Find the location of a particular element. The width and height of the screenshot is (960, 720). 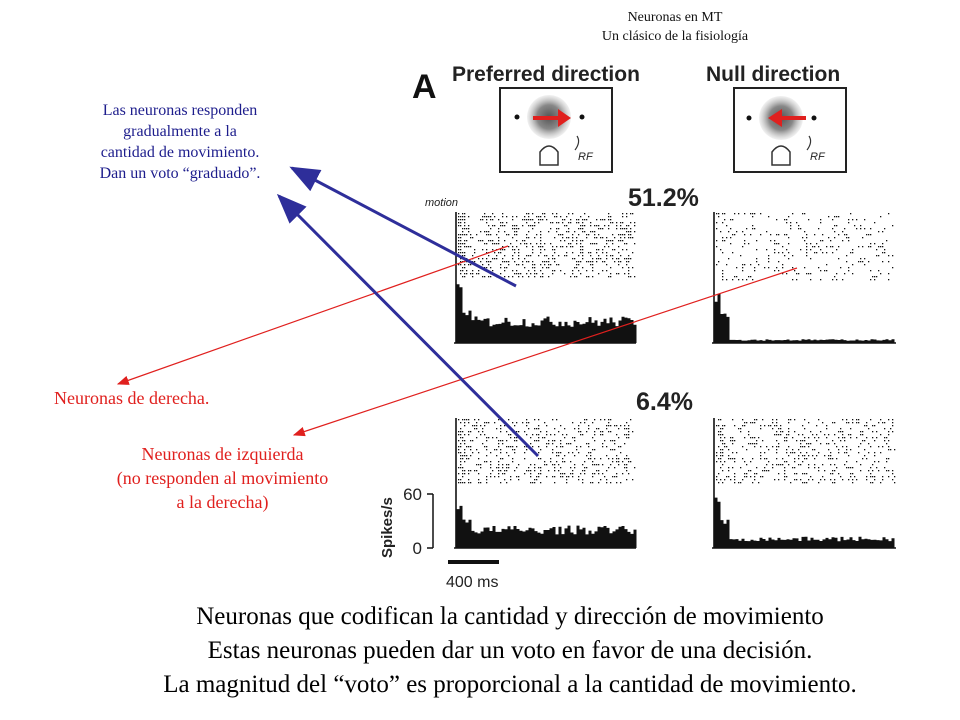

null-stimulus-diagram: RF is located at coordinates (790, 130).